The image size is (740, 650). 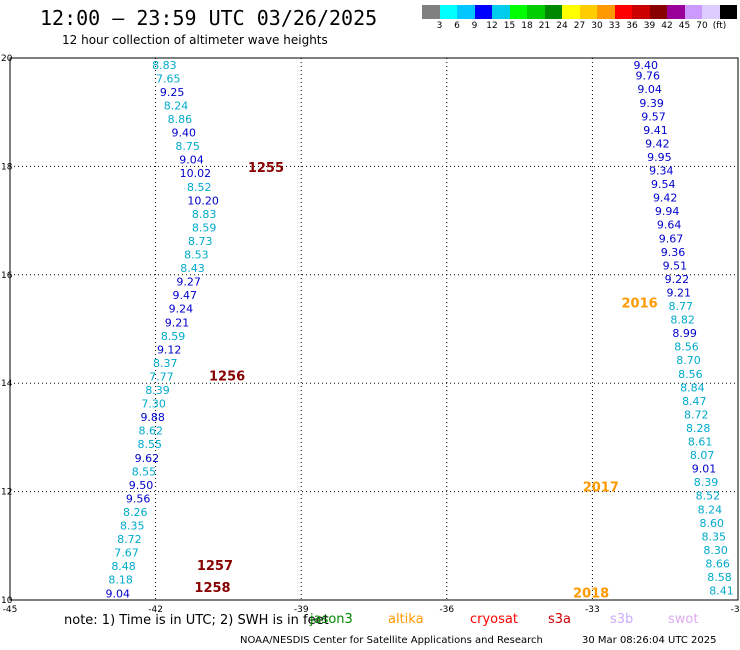 What do you see at coordinates (266, 168) in the screenshot?
I see `pass-time-label: 1255` at bounding box center [266, 168].